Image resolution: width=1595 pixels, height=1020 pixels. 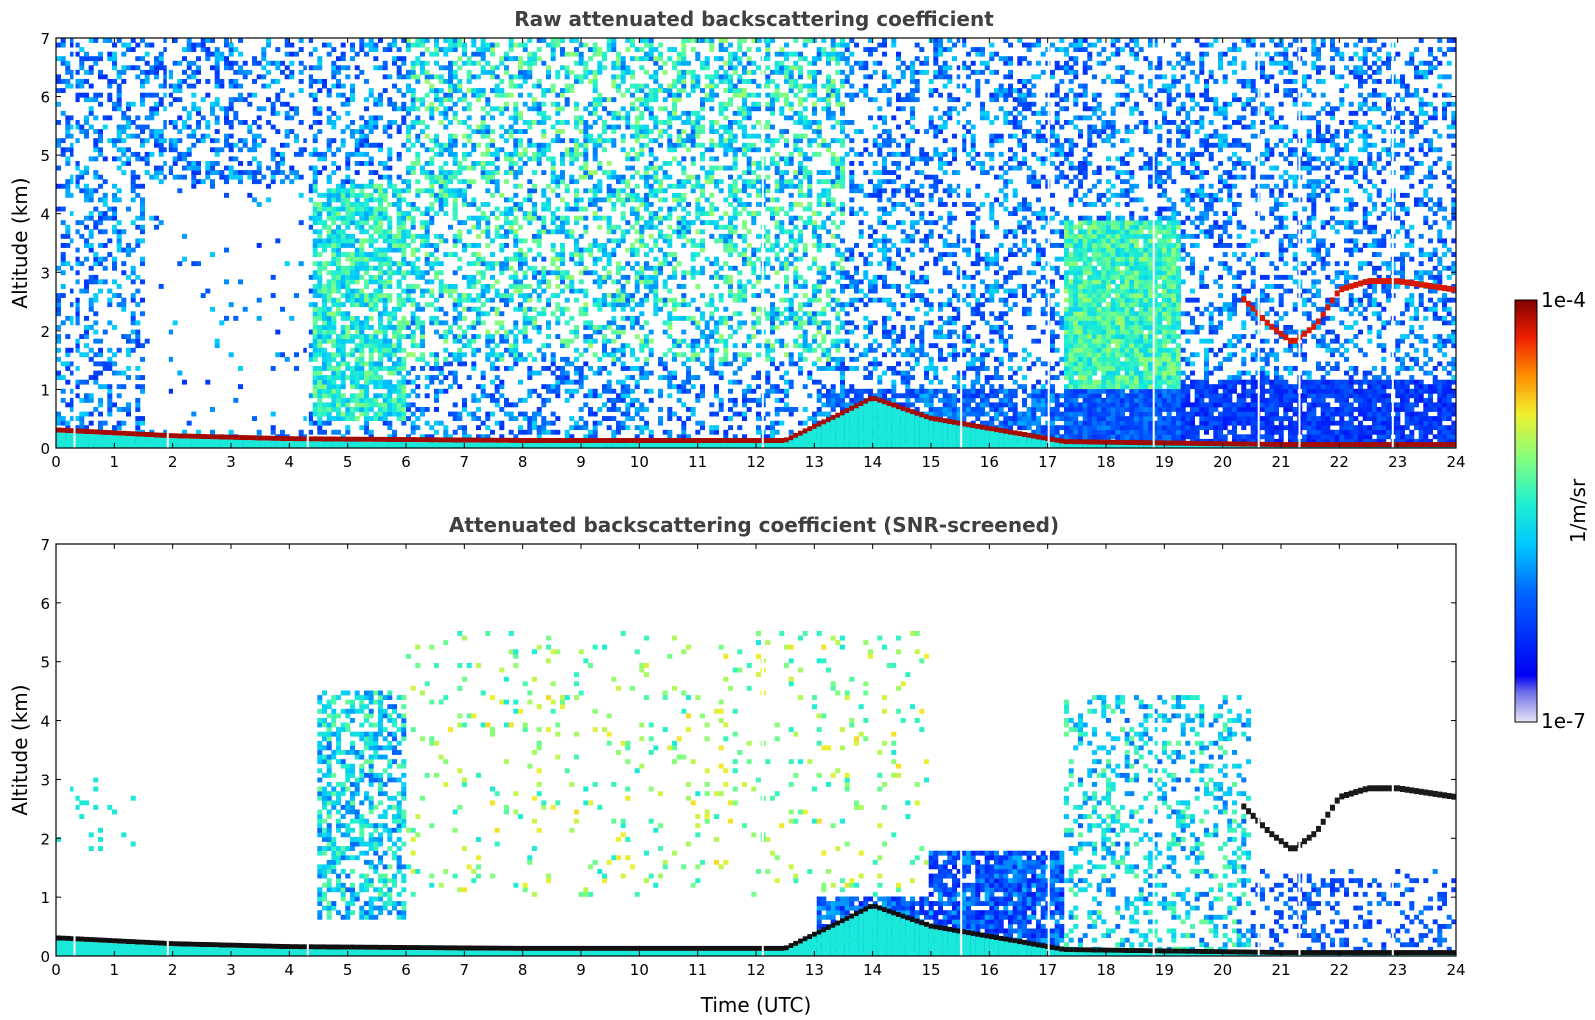 What do you see at coordinates (1563, 721) in the screenshot?
I see `colorbar-min-label: 1e-7` at bounding box center [1563, 721].